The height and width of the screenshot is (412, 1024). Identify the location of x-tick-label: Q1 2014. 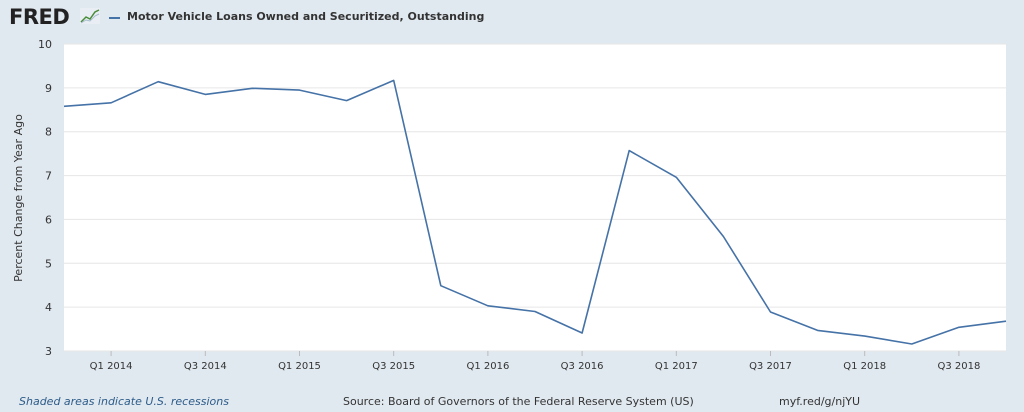
(111, 366).